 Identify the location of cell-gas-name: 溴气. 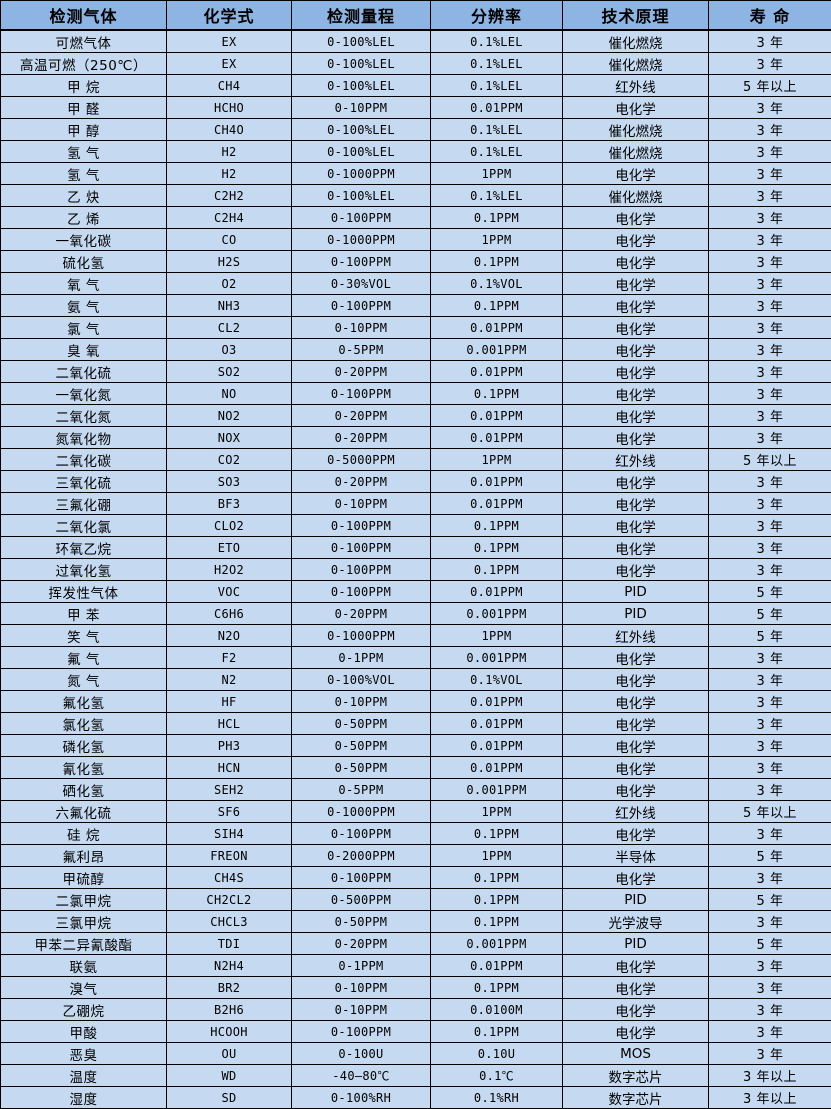
(84, 988).